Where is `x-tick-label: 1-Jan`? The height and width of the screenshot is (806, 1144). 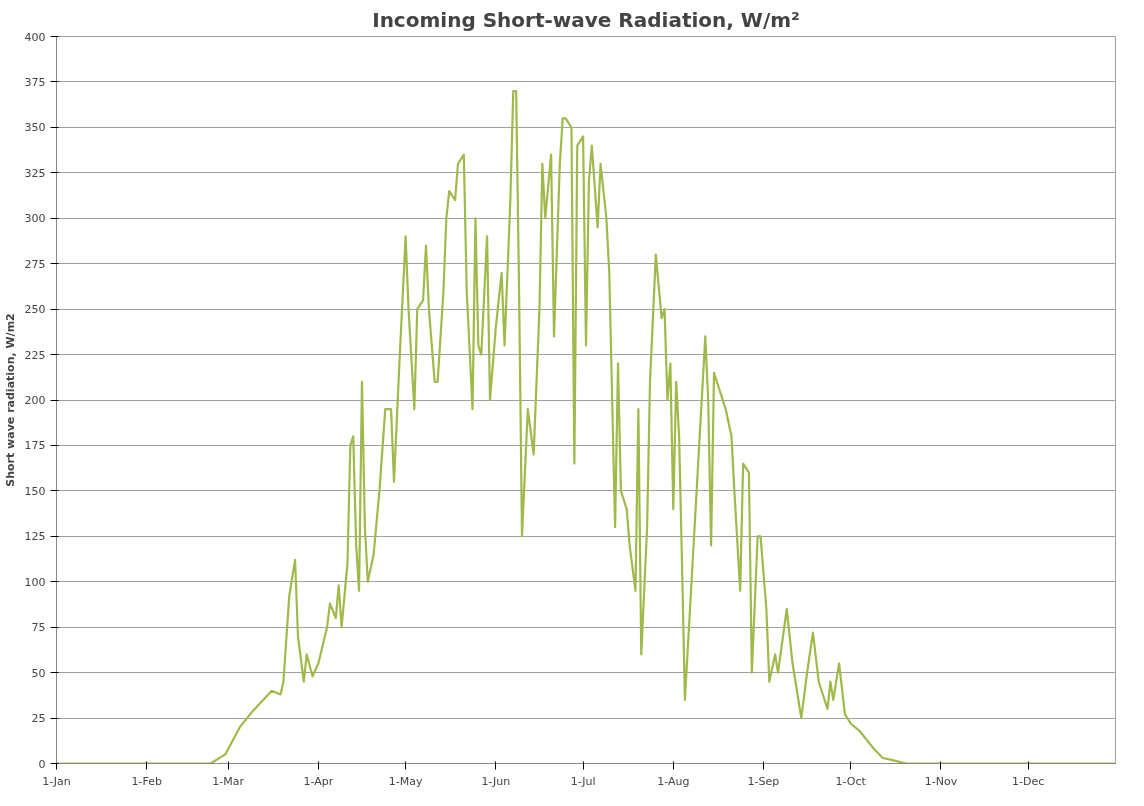 x-tick-label: 1-Jan is located at coordinates (56, 781).